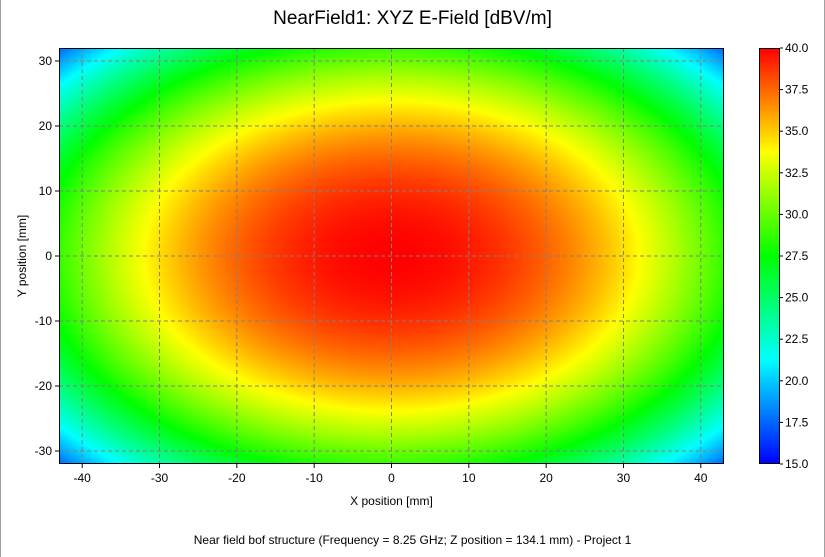  I want to click on y-tick-label: 0, so click(48, 256).